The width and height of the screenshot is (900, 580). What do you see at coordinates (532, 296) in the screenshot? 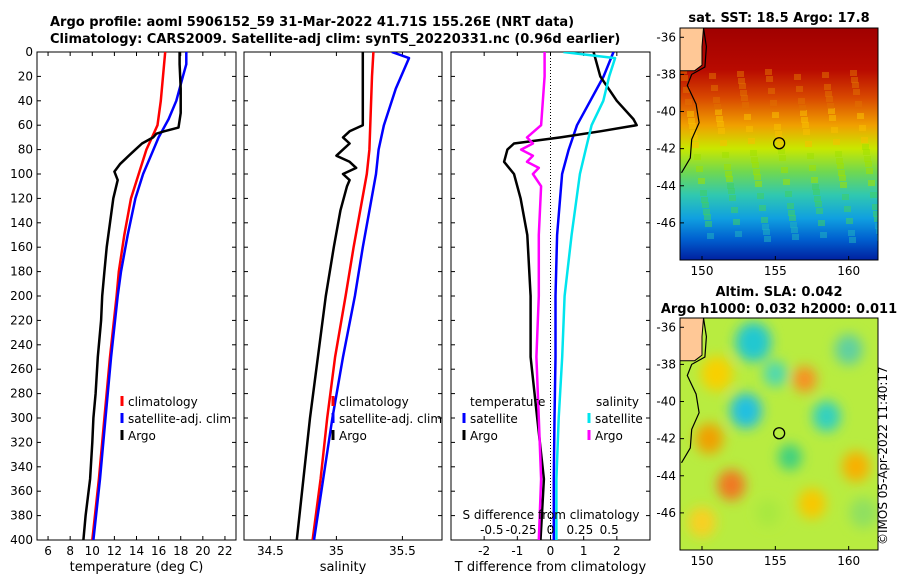
I see `difference-series-sal-argo` at bounding box center [532, 296].